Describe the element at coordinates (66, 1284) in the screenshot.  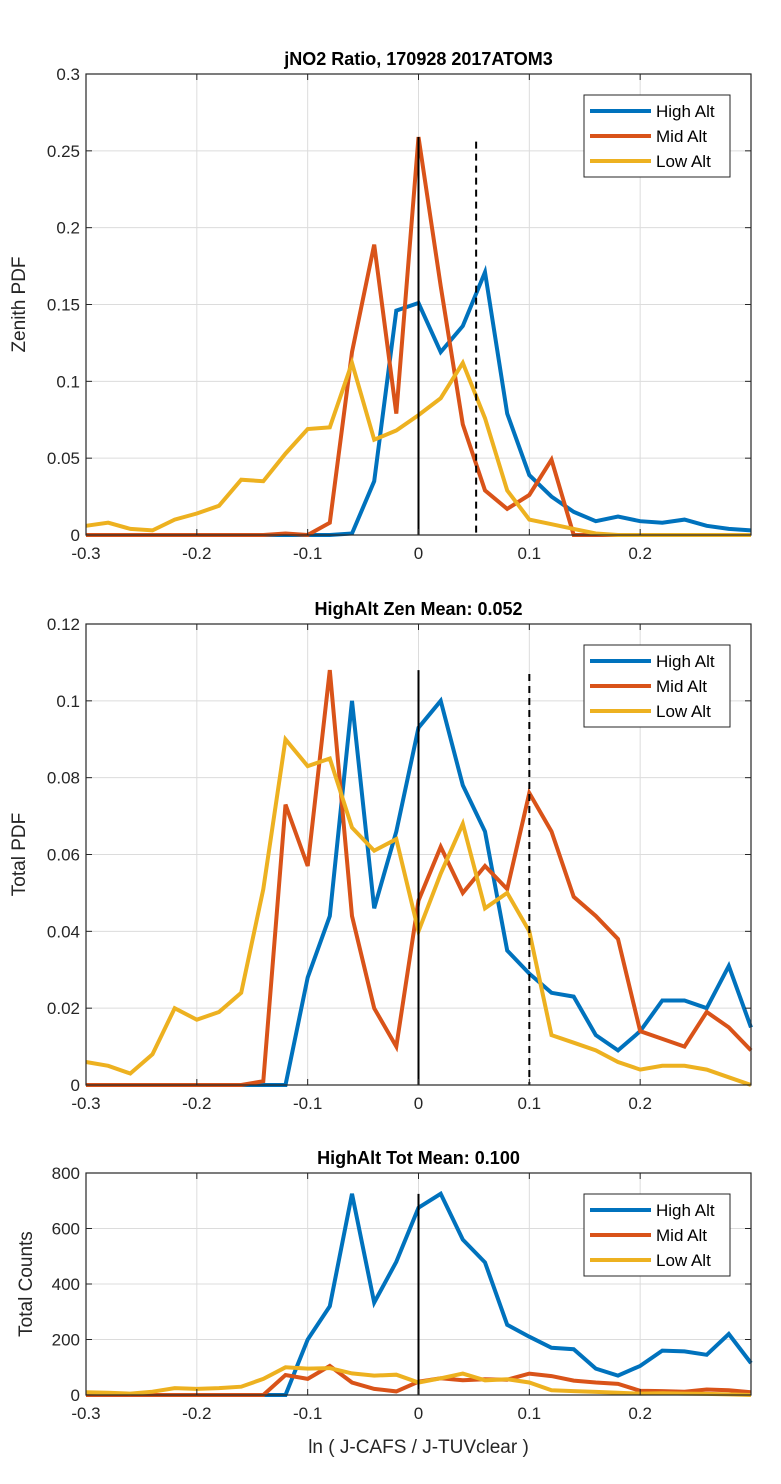
I see `y-tick-label: 400` at that location.